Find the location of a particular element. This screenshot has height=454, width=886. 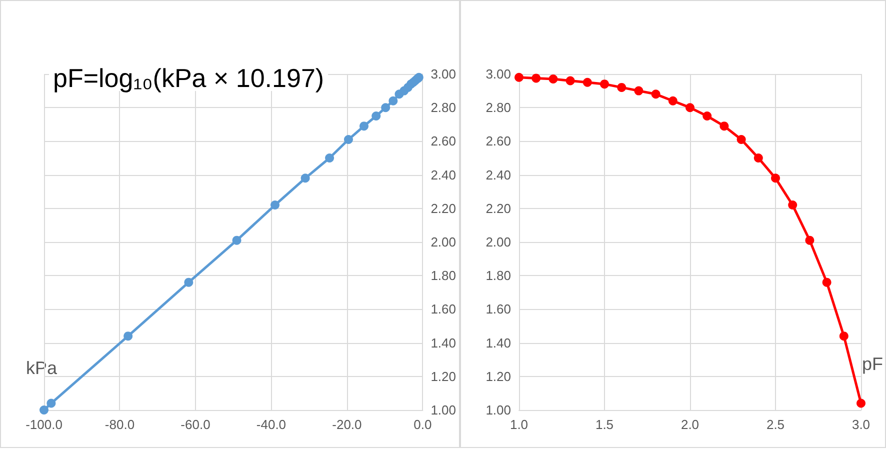

x-tick-label: -100.0 is located at coordinates (44, 424).